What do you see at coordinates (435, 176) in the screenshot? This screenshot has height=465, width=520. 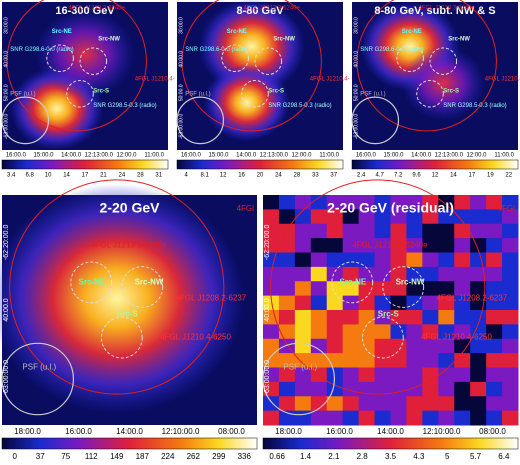 I see `colorbar-tick-label: 12` at bounding box center [435, 176].